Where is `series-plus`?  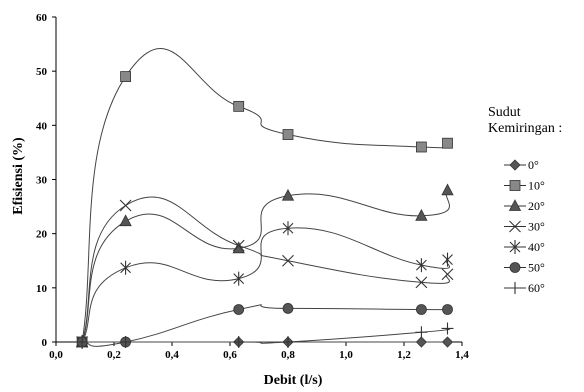
series-plus is located at coordinates (265, 335).